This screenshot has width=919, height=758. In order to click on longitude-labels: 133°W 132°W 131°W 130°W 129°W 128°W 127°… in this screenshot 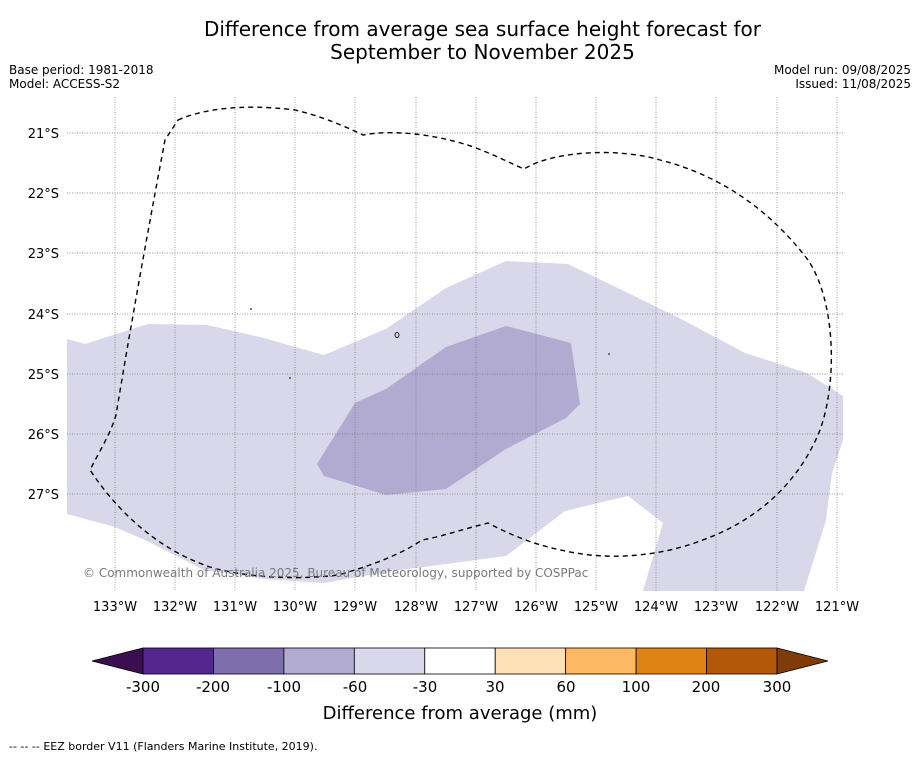, I will do `click(476, 607)`.